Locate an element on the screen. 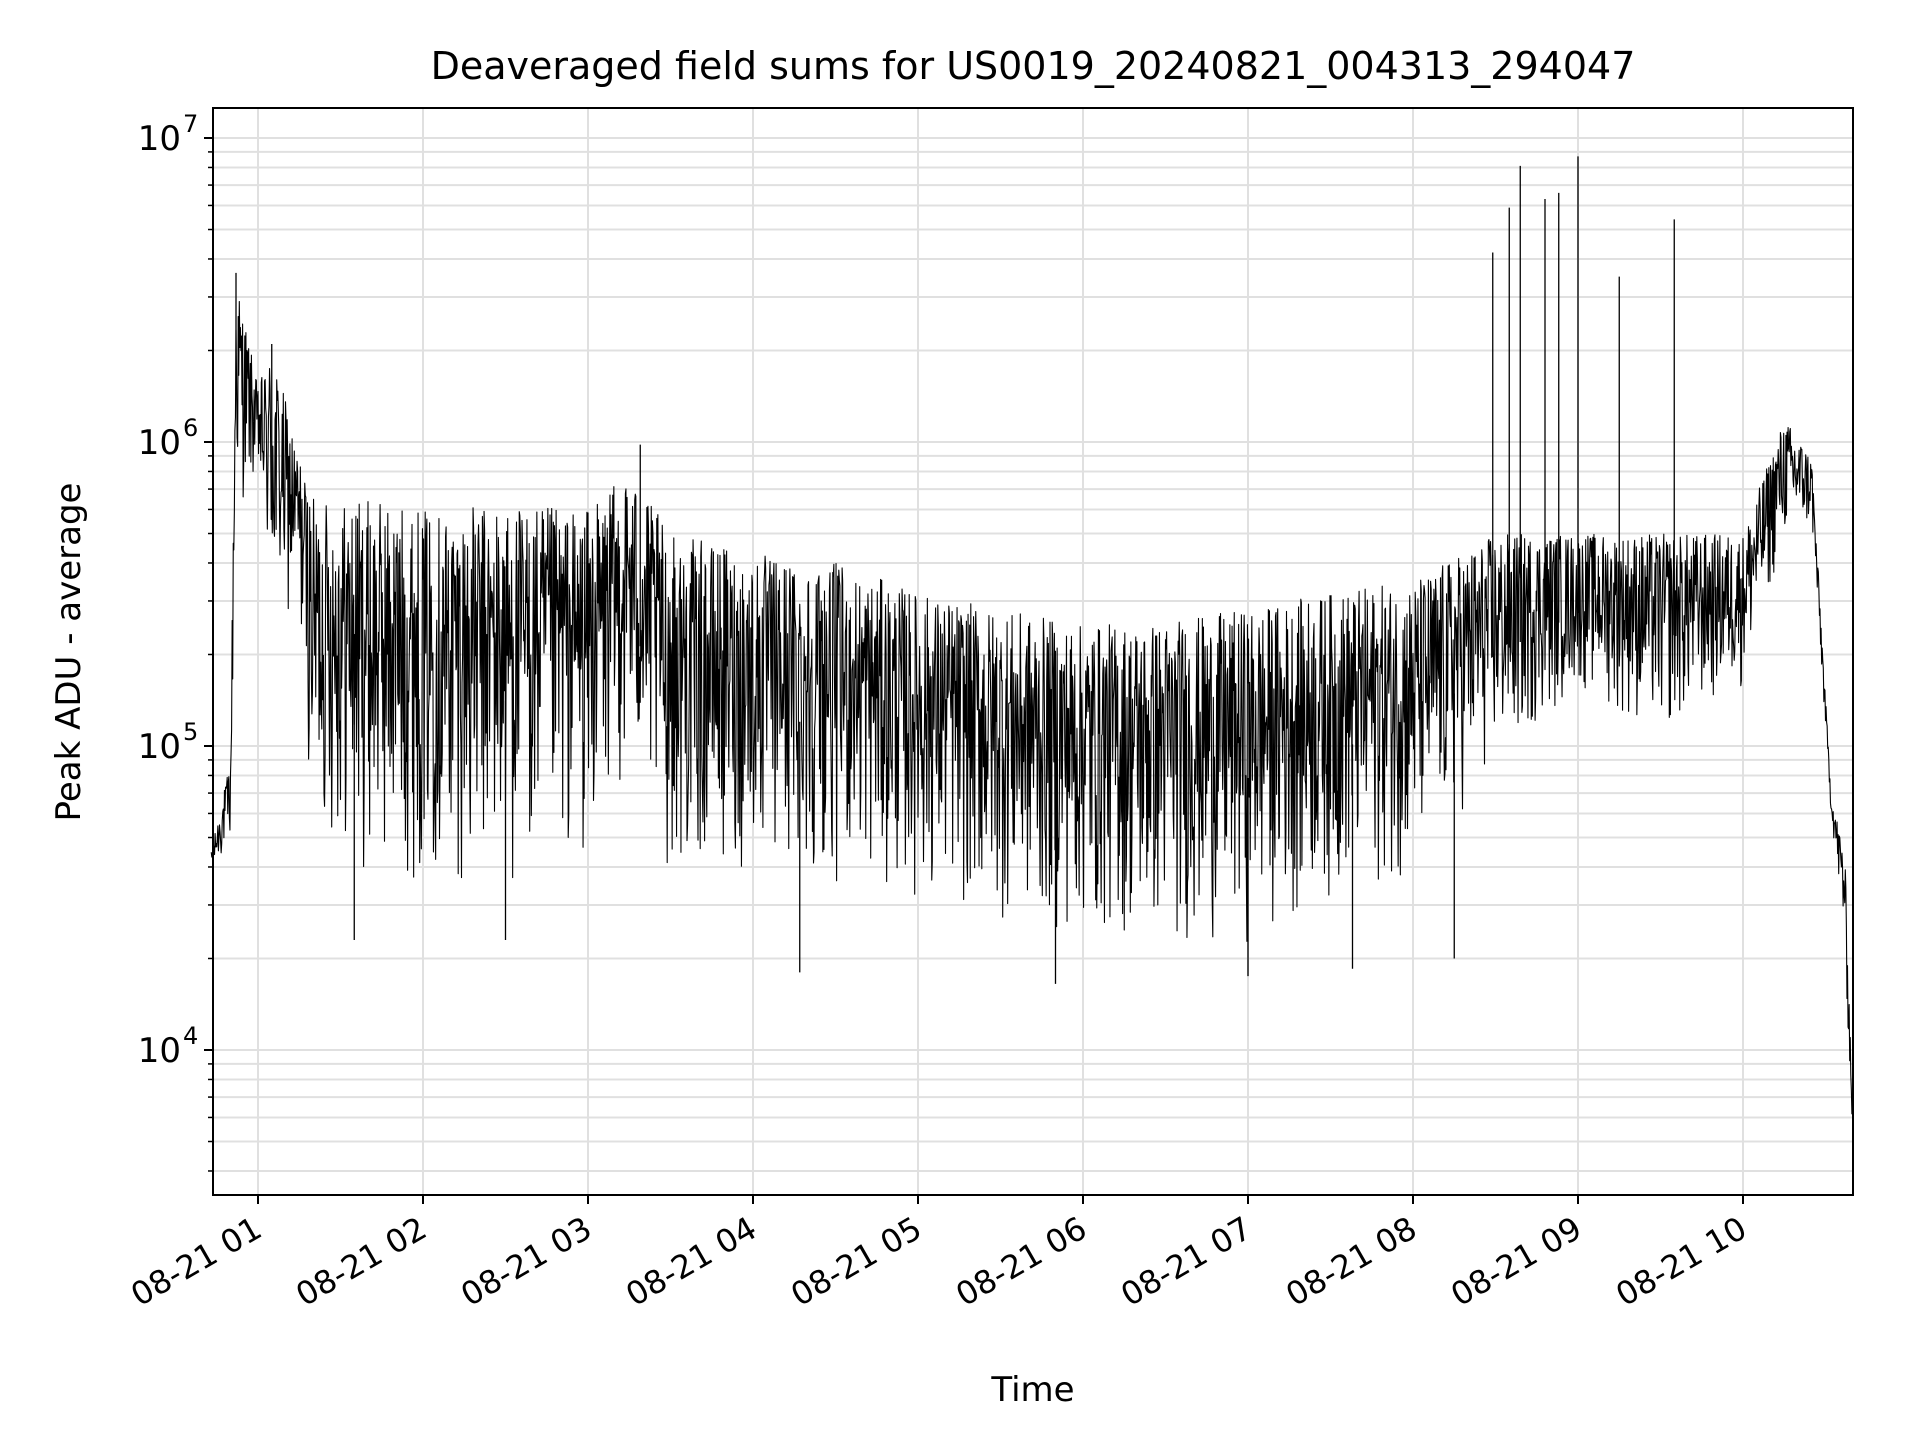  y-tick-label-exponent: 6 is located at coordinates (190, 428).